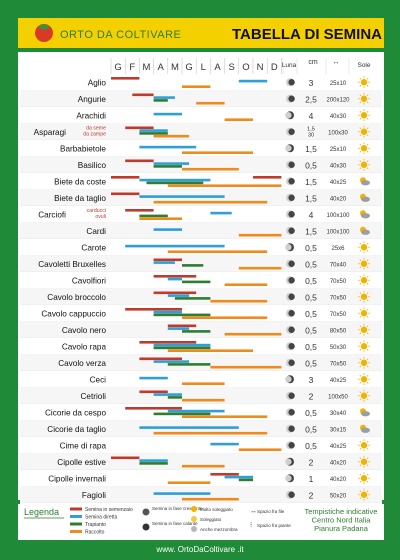 The width and height of the screenshot is (400, 560). Describe the element at coordinates (80, 181) in the screenshot. I see `crop-name: Biete da coste` at that location.